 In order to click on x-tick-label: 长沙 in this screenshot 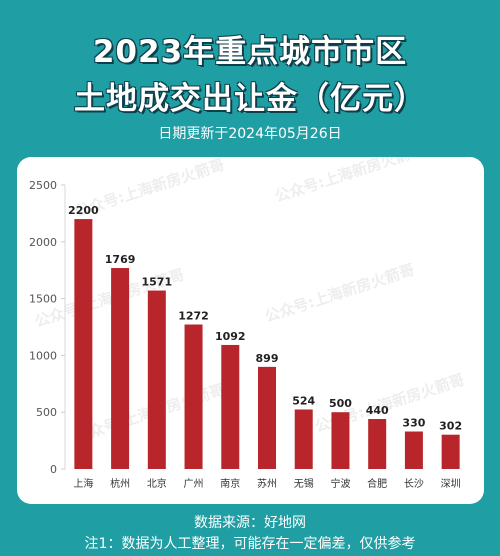, I will do `click(414, 484)`.